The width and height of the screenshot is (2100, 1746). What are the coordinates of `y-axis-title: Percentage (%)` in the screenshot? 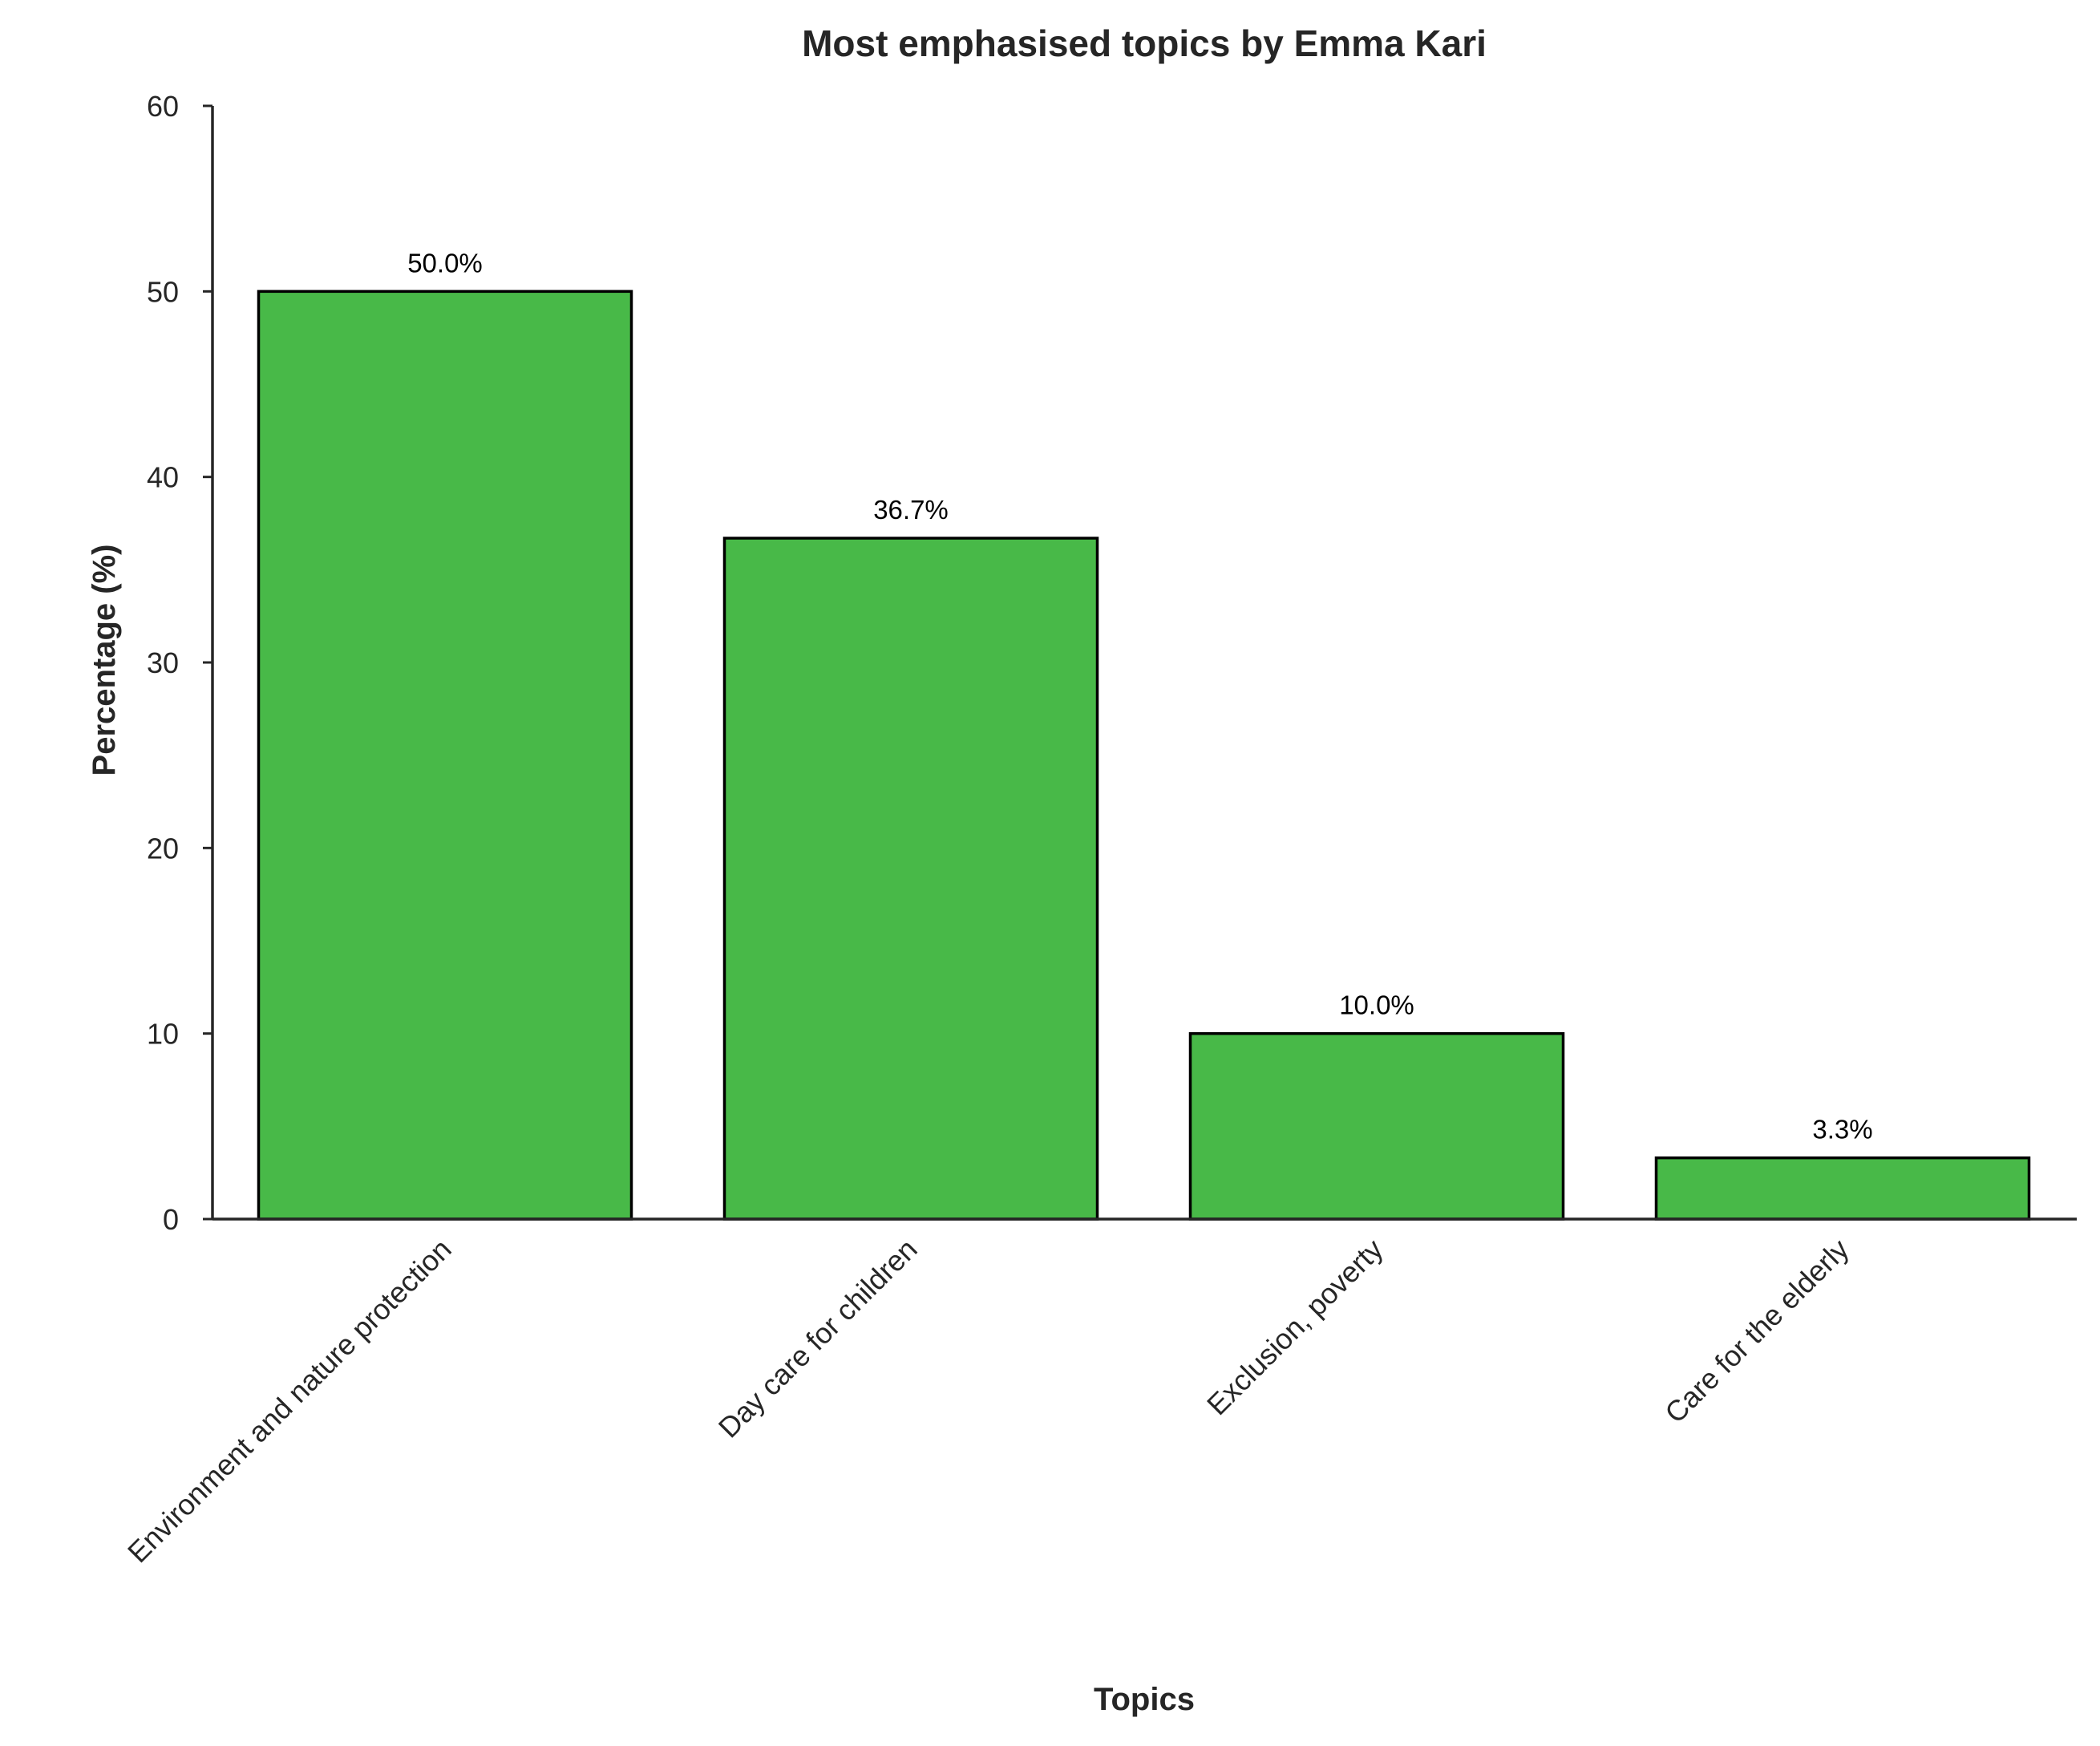 It's located at (105, 660).